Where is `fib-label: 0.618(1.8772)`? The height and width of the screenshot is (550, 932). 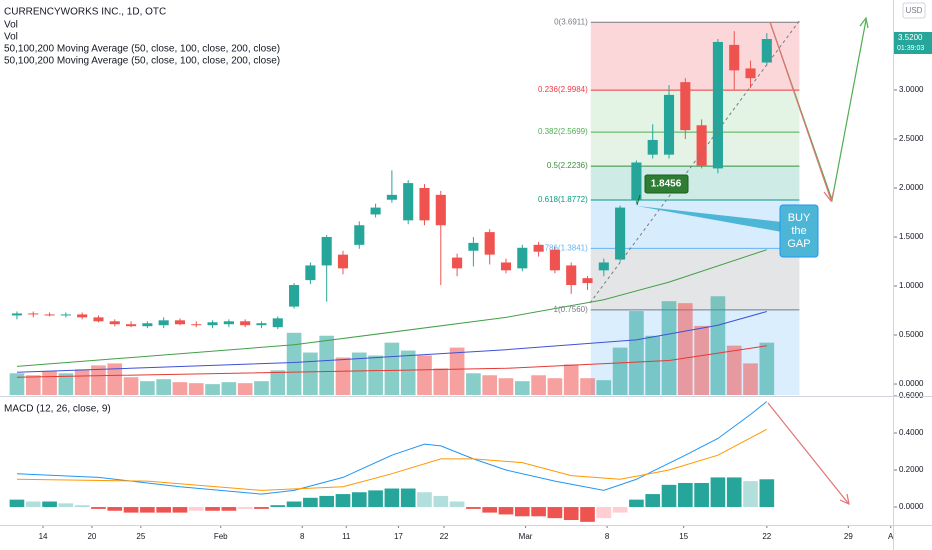 fib-label: 0.618(1.8772) is located at coordinates (563, 199).